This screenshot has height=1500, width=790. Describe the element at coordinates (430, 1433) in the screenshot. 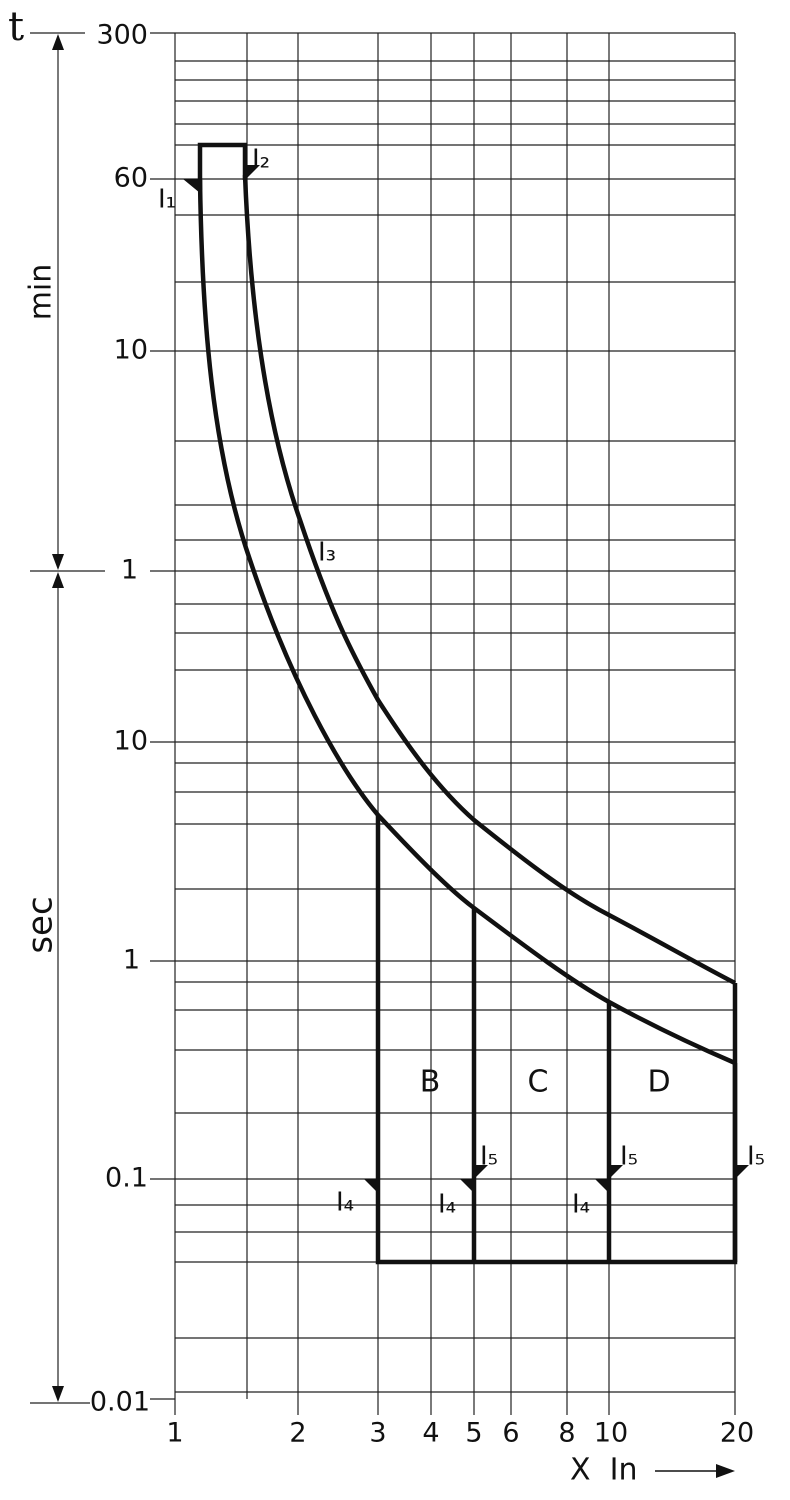

I see `x-tick-label: 4` at that location.